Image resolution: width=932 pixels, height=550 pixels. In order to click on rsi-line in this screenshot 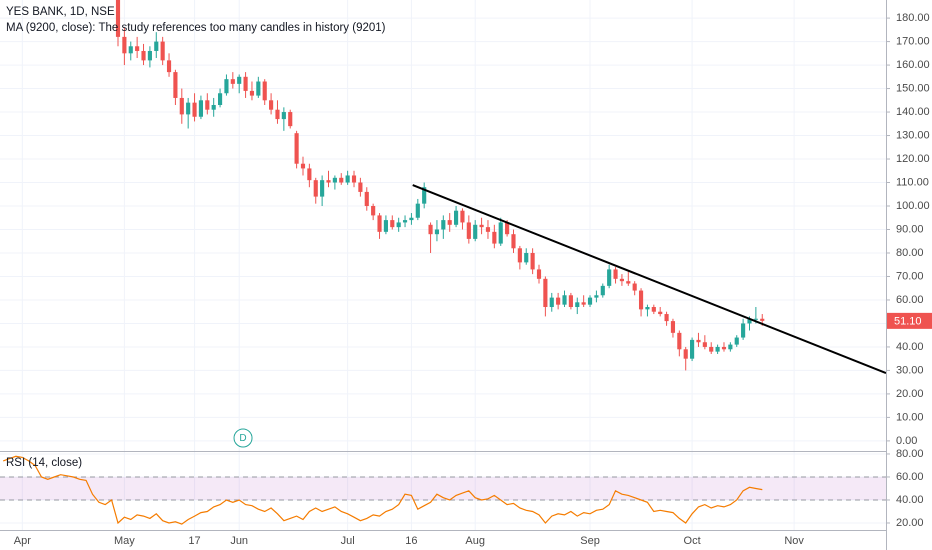, I will do `click(382, 490)`.